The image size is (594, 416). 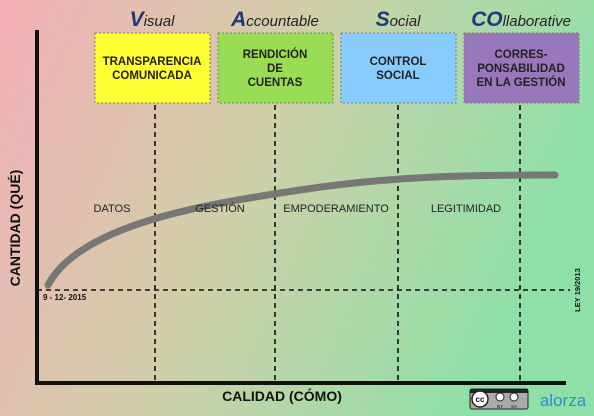 What do you see at coordinates (383, 19) in the screenshot?
I see `header-initial: S` at bounding box center [383, 19].